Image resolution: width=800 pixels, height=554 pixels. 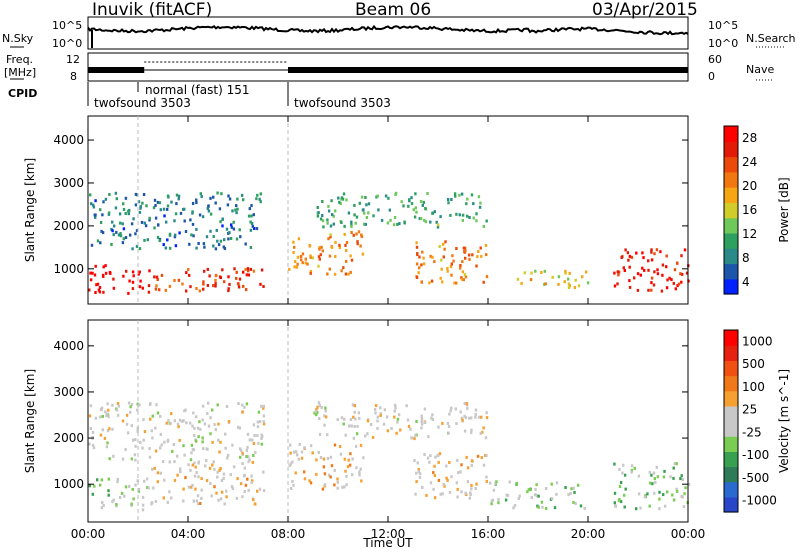 What do you see at coordinates (746, 258) in the screenshot?
I see `power-colorbar-tick-label: 8` at bounding box center [746, 258].